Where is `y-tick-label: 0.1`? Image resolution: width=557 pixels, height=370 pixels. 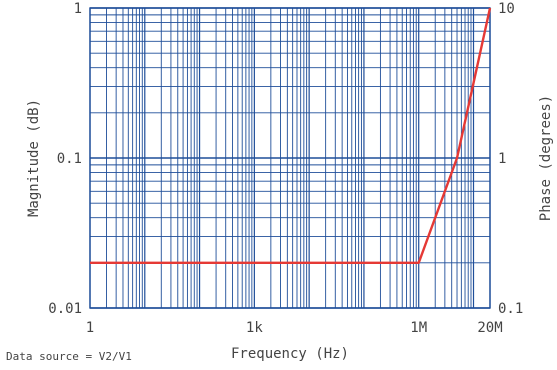
y-tick-label: 0.1 is located at coordinates (69, 159).